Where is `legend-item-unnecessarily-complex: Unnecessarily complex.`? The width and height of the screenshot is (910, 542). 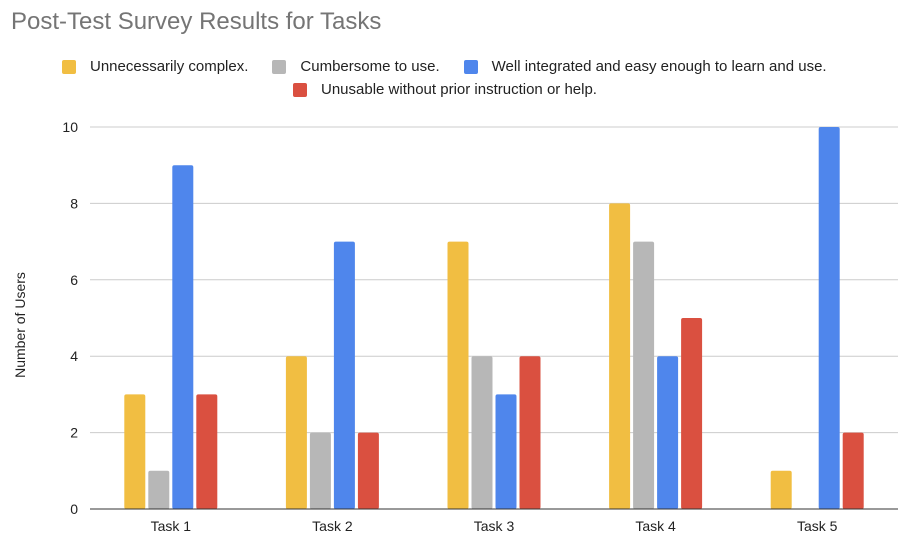 legend-item-unnecessarily-complex: Unnecessarily complex. is located at coordinates (155, 66).